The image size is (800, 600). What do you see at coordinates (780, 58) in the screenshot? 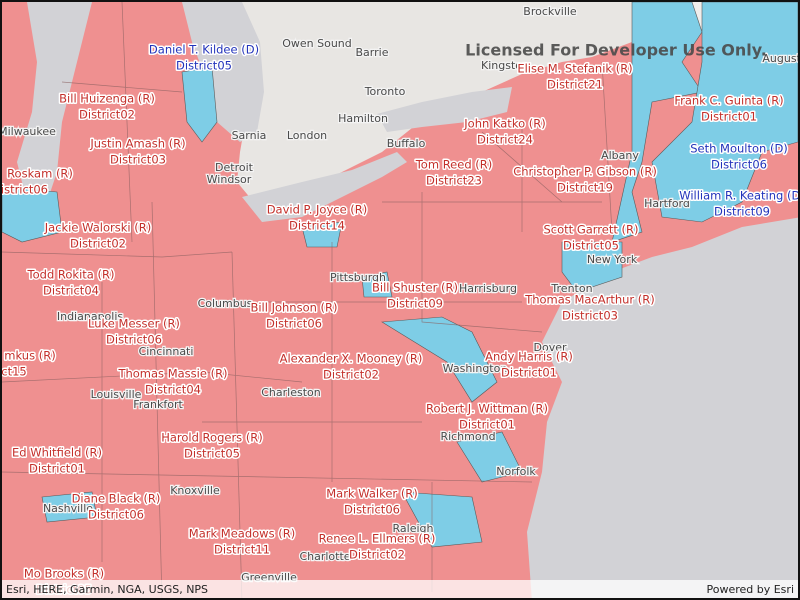
I see `city-label: Augusta` at bounding box center [780, 58].